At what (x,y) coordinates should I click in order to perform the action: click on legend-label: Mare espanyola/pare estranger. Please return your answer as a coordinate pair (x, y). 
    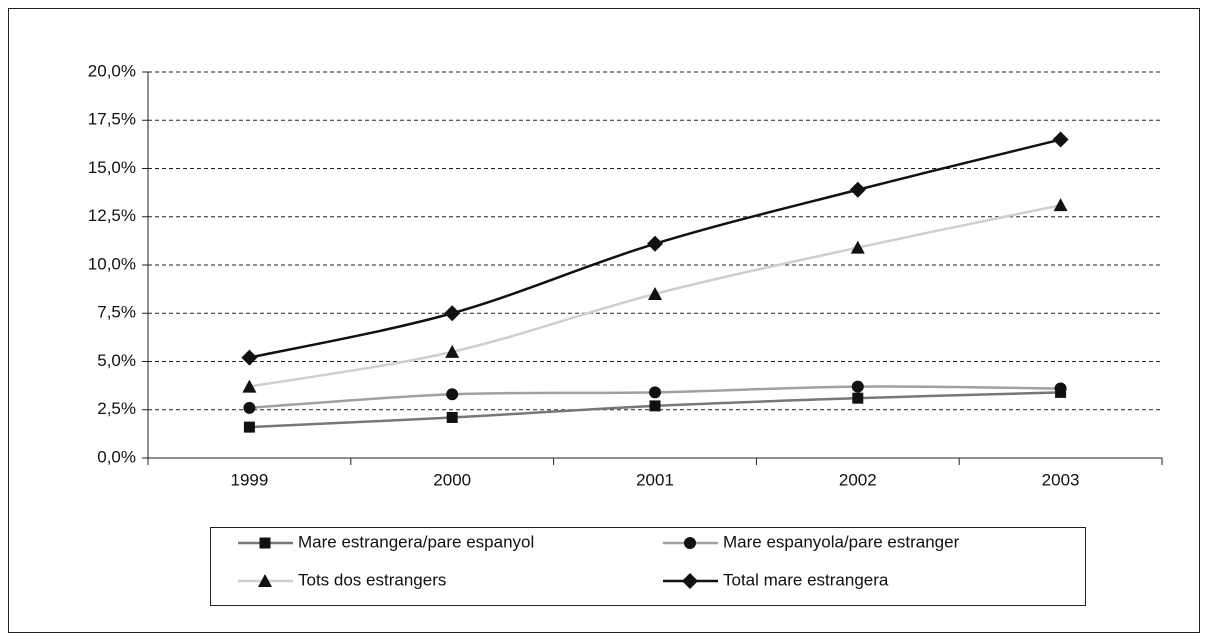
    Looking at the image, I should click on (841, 541).